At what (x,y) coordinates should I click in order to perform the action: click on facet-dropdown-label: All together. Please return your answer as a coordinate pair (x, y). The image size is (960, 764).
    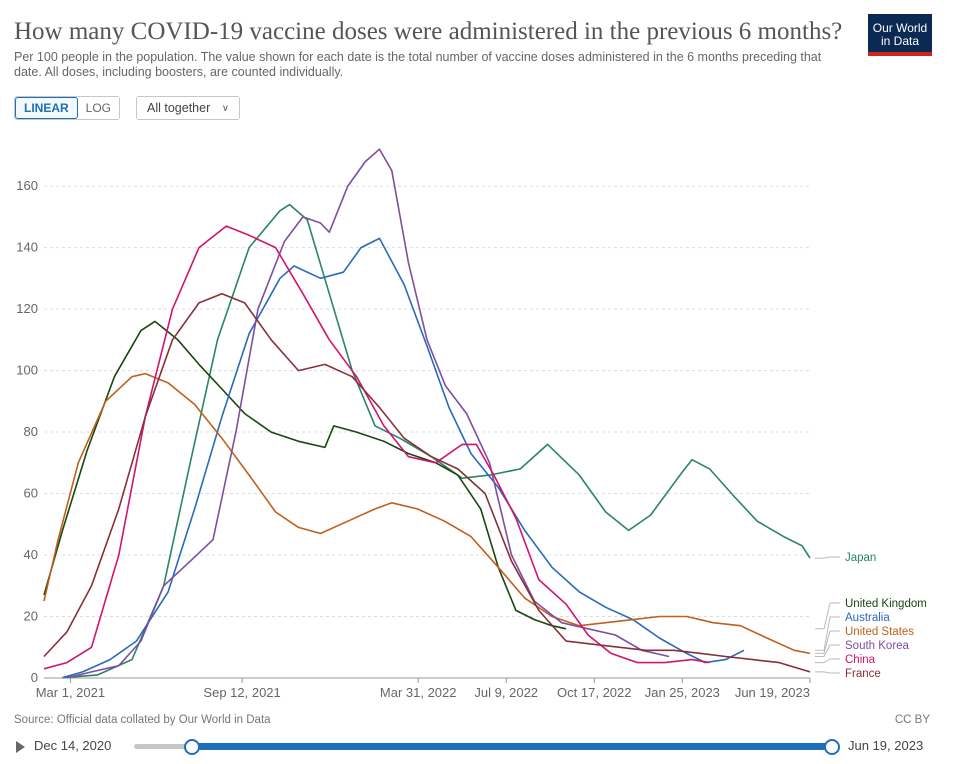
    Looking at the image, I should click on (179, 108).